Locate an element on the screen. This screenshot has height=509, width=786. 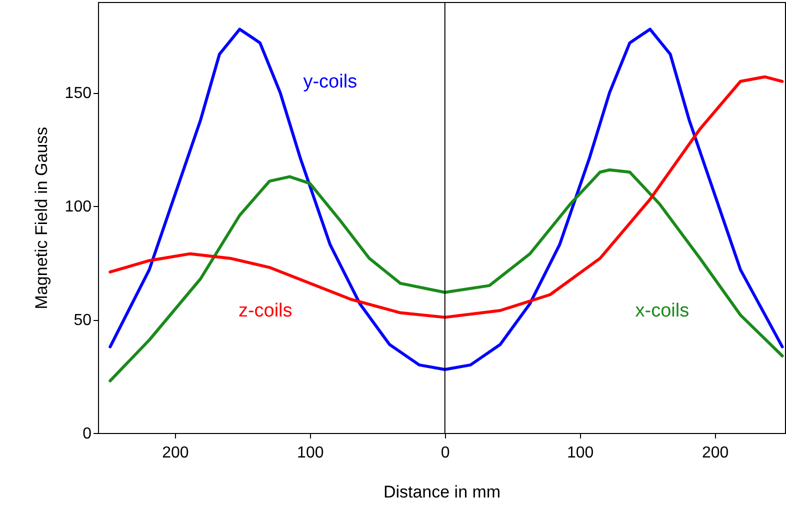
y-tick-label: 150 is located at coordinates (78, 93).